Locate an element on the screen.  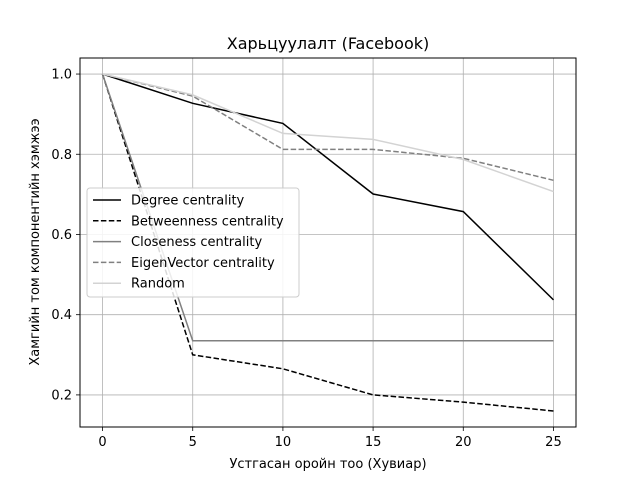
legend-label: Degree centrality is located at coordinates (188, 201).